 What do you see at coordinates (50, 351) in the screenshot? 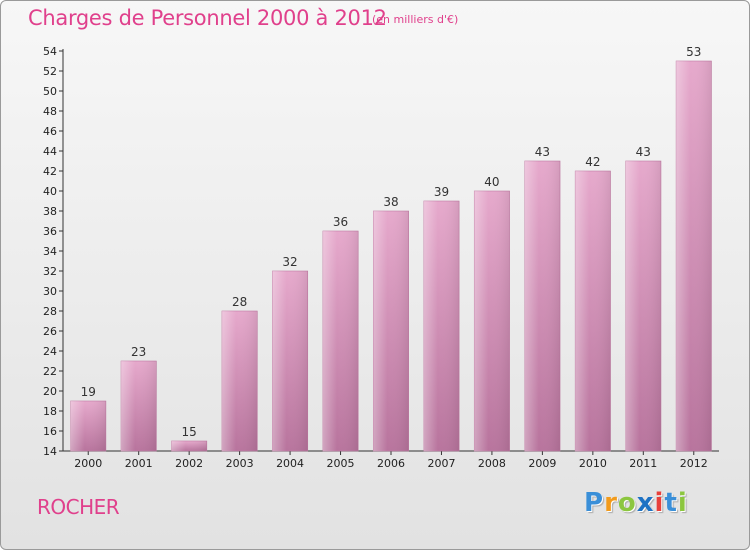
I see `y-tick-label: 24` at bounding box center [50, 351].